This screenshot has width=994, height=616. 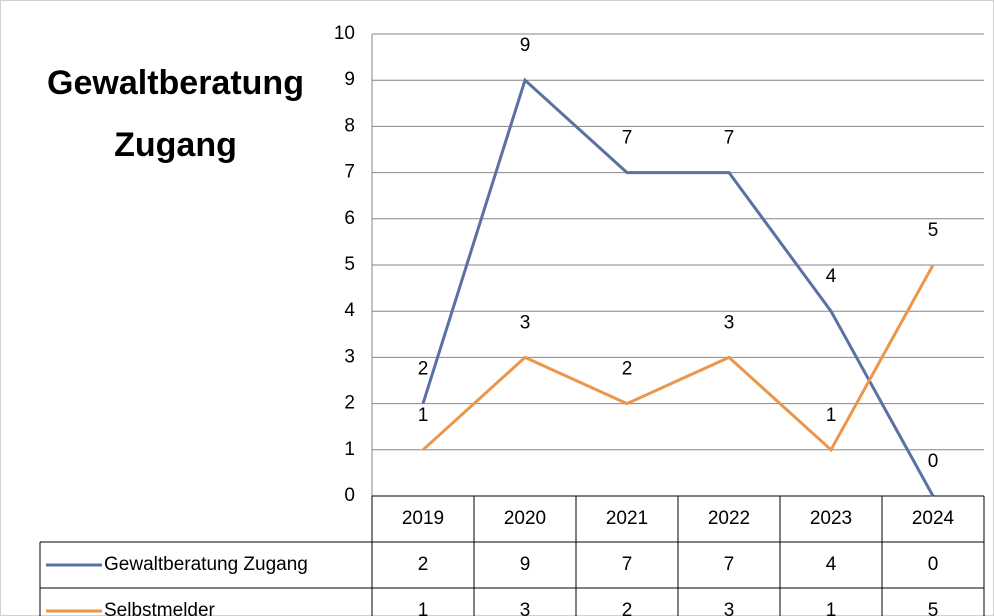 I want to click on y-tick-label: 10, so click(x=344, y=33).